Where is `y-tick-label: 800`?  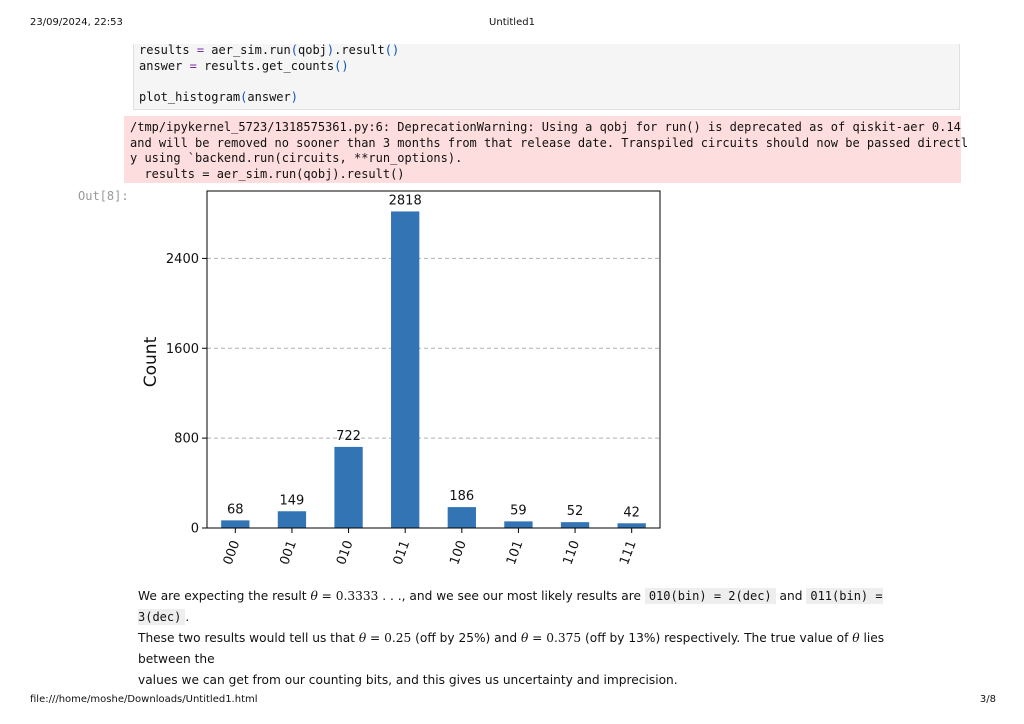 y-tick-label: 800 is located at coordinates (186, 439).